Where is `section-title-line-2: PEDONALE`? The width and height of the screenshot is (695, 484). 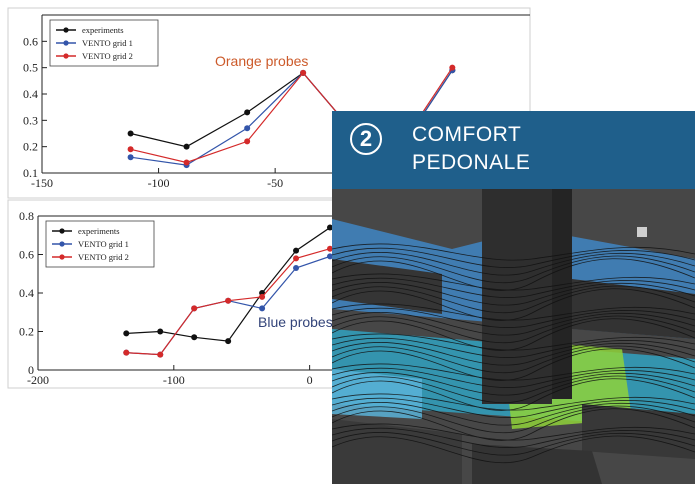 section-title-line-2: PEDONALE is located at coordinates (471, 162).